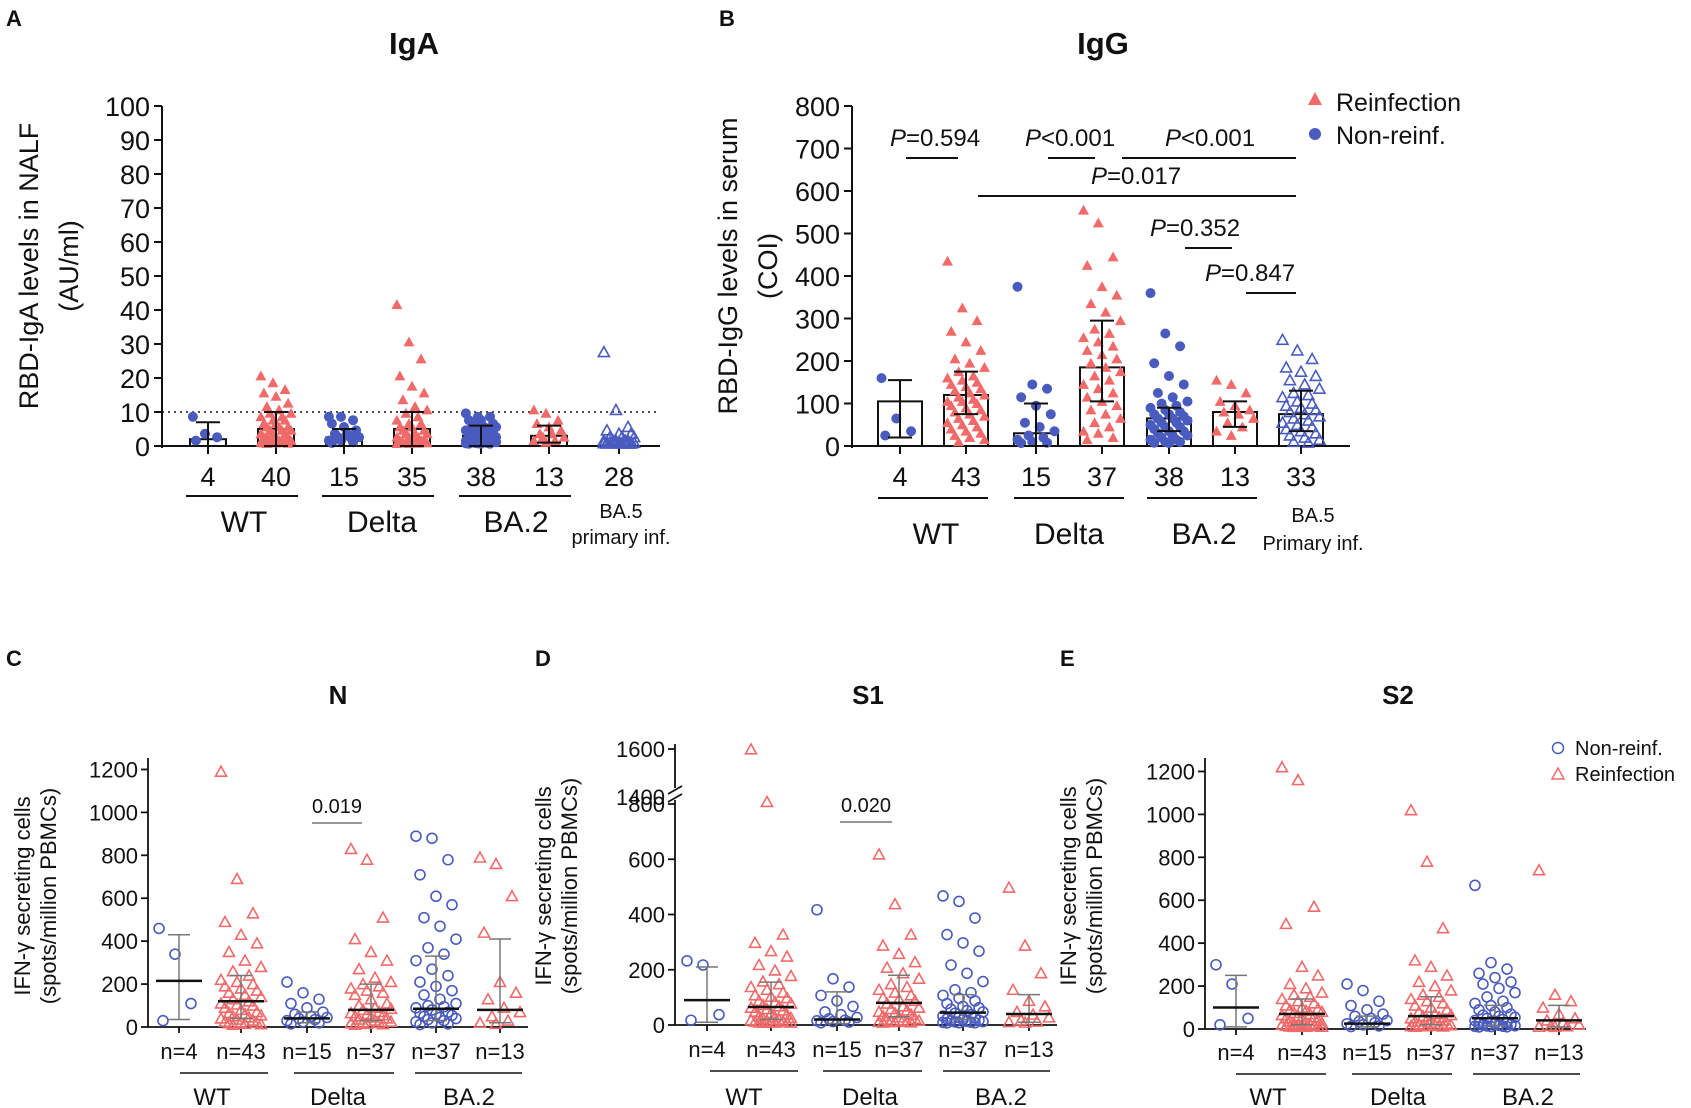 The image size is (1691, 1108). Describe the element at coordinates (142, 447) in the screenshot. I see `y-tick-label: 0` at that location.